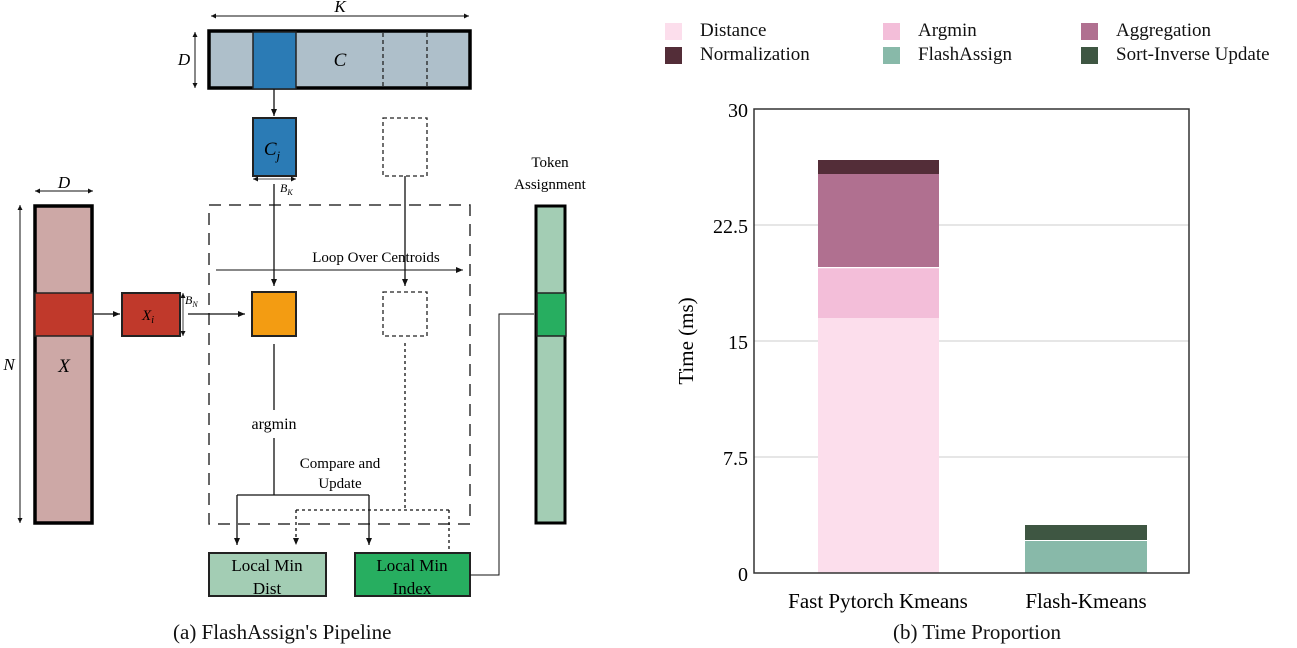 Image resolution: width=1297 pixels, height=648 pixels. What do you see at coordinates (191, 301) in the screenshot?
I see `bn-label: BN` at bounding box center [191, 301].